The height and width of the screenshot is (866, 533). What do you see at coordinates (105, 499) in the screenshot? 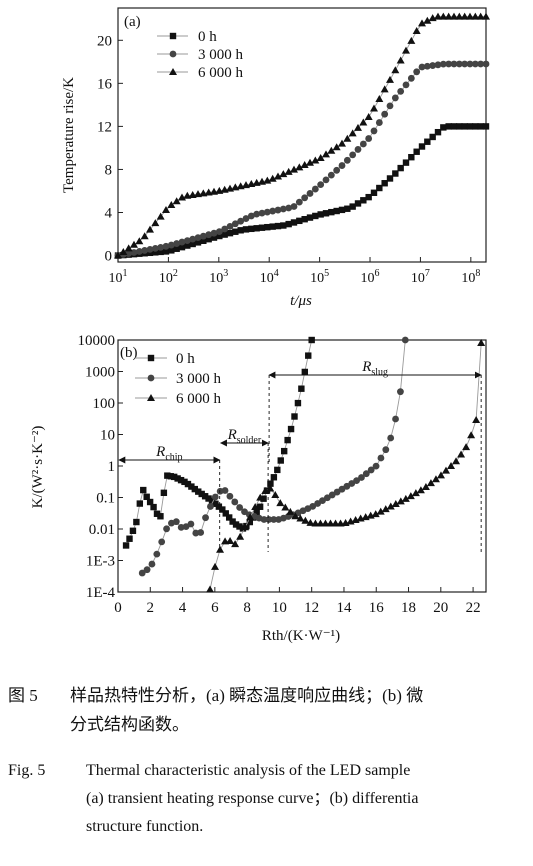
I see `b-ytick-label: 0.1` at bounding box center [105, 499].